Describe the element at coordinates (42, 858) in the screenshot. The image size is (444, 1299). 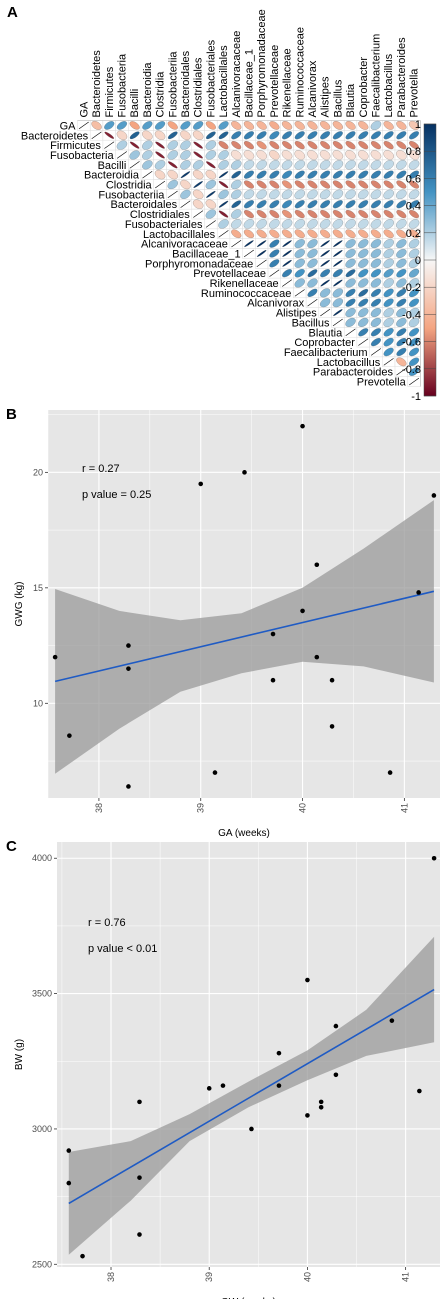
I see `y-tick-label: 4000` at that location.